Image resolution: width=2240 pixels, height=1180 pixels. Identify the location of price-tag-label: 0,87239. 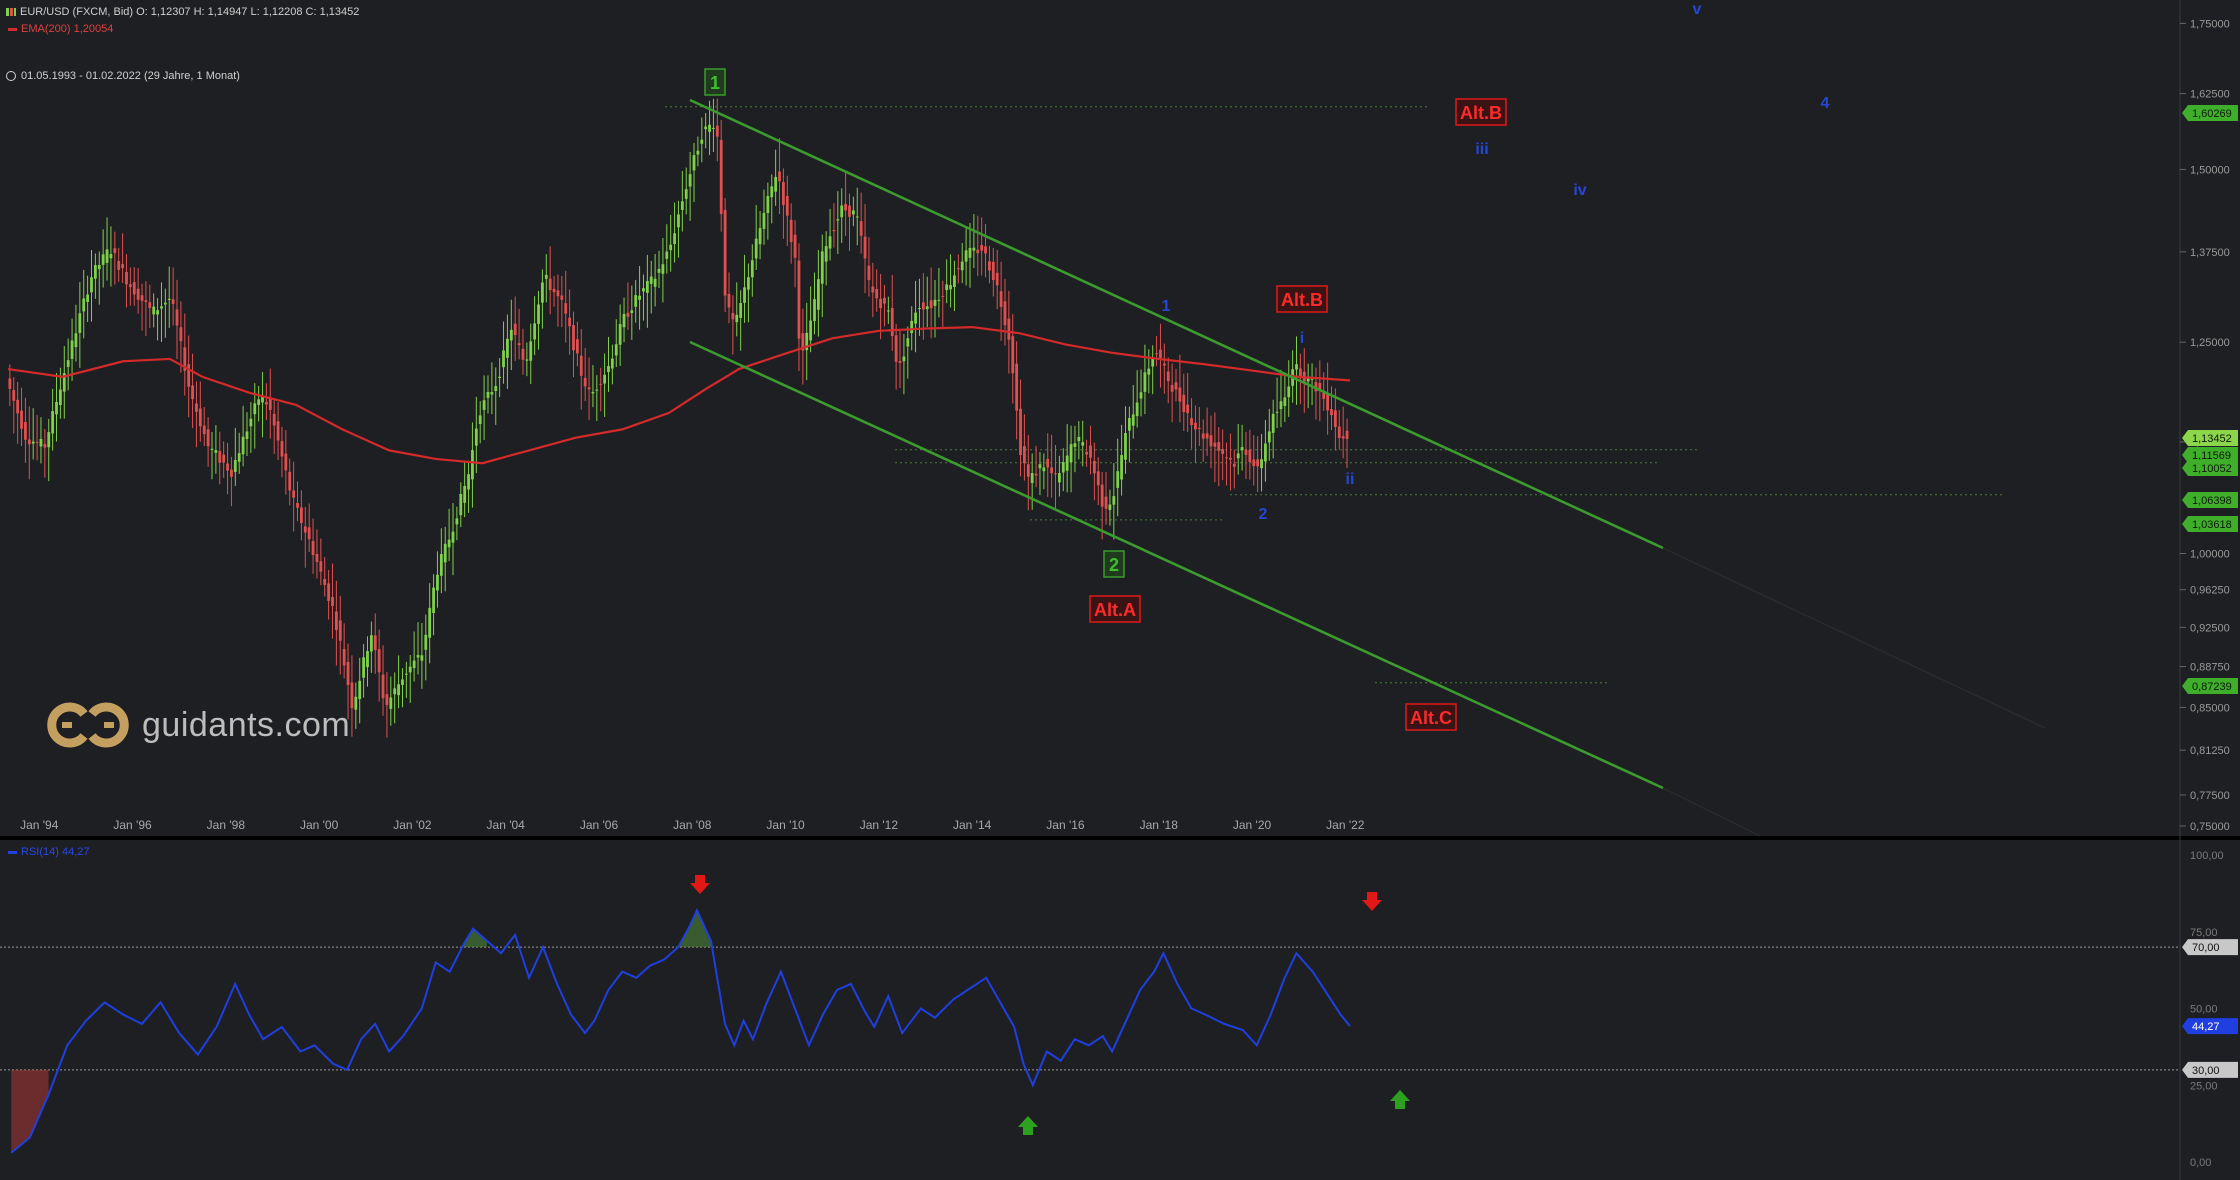
(2212, 687).